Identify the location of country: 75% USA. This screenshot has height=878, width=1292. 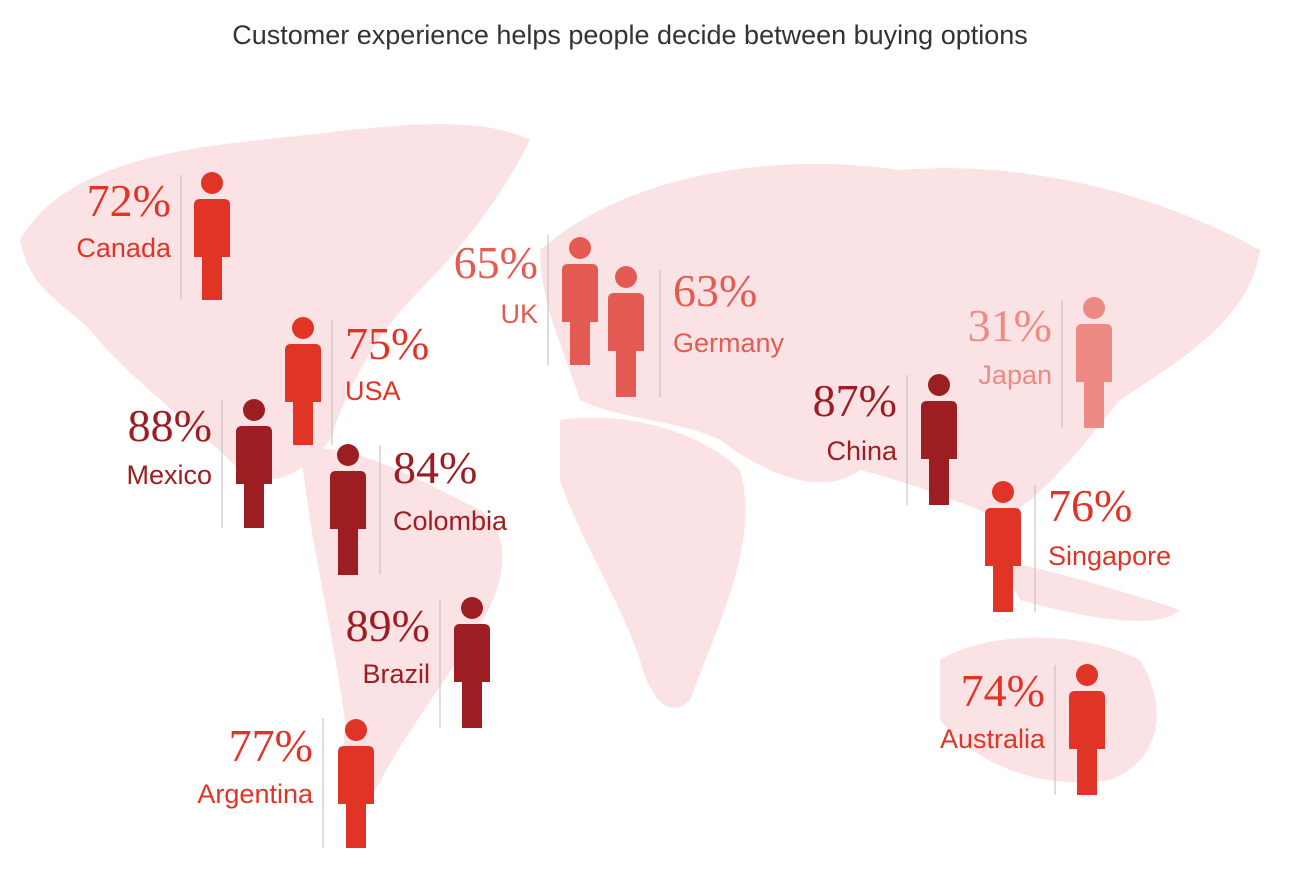
(357, 381).